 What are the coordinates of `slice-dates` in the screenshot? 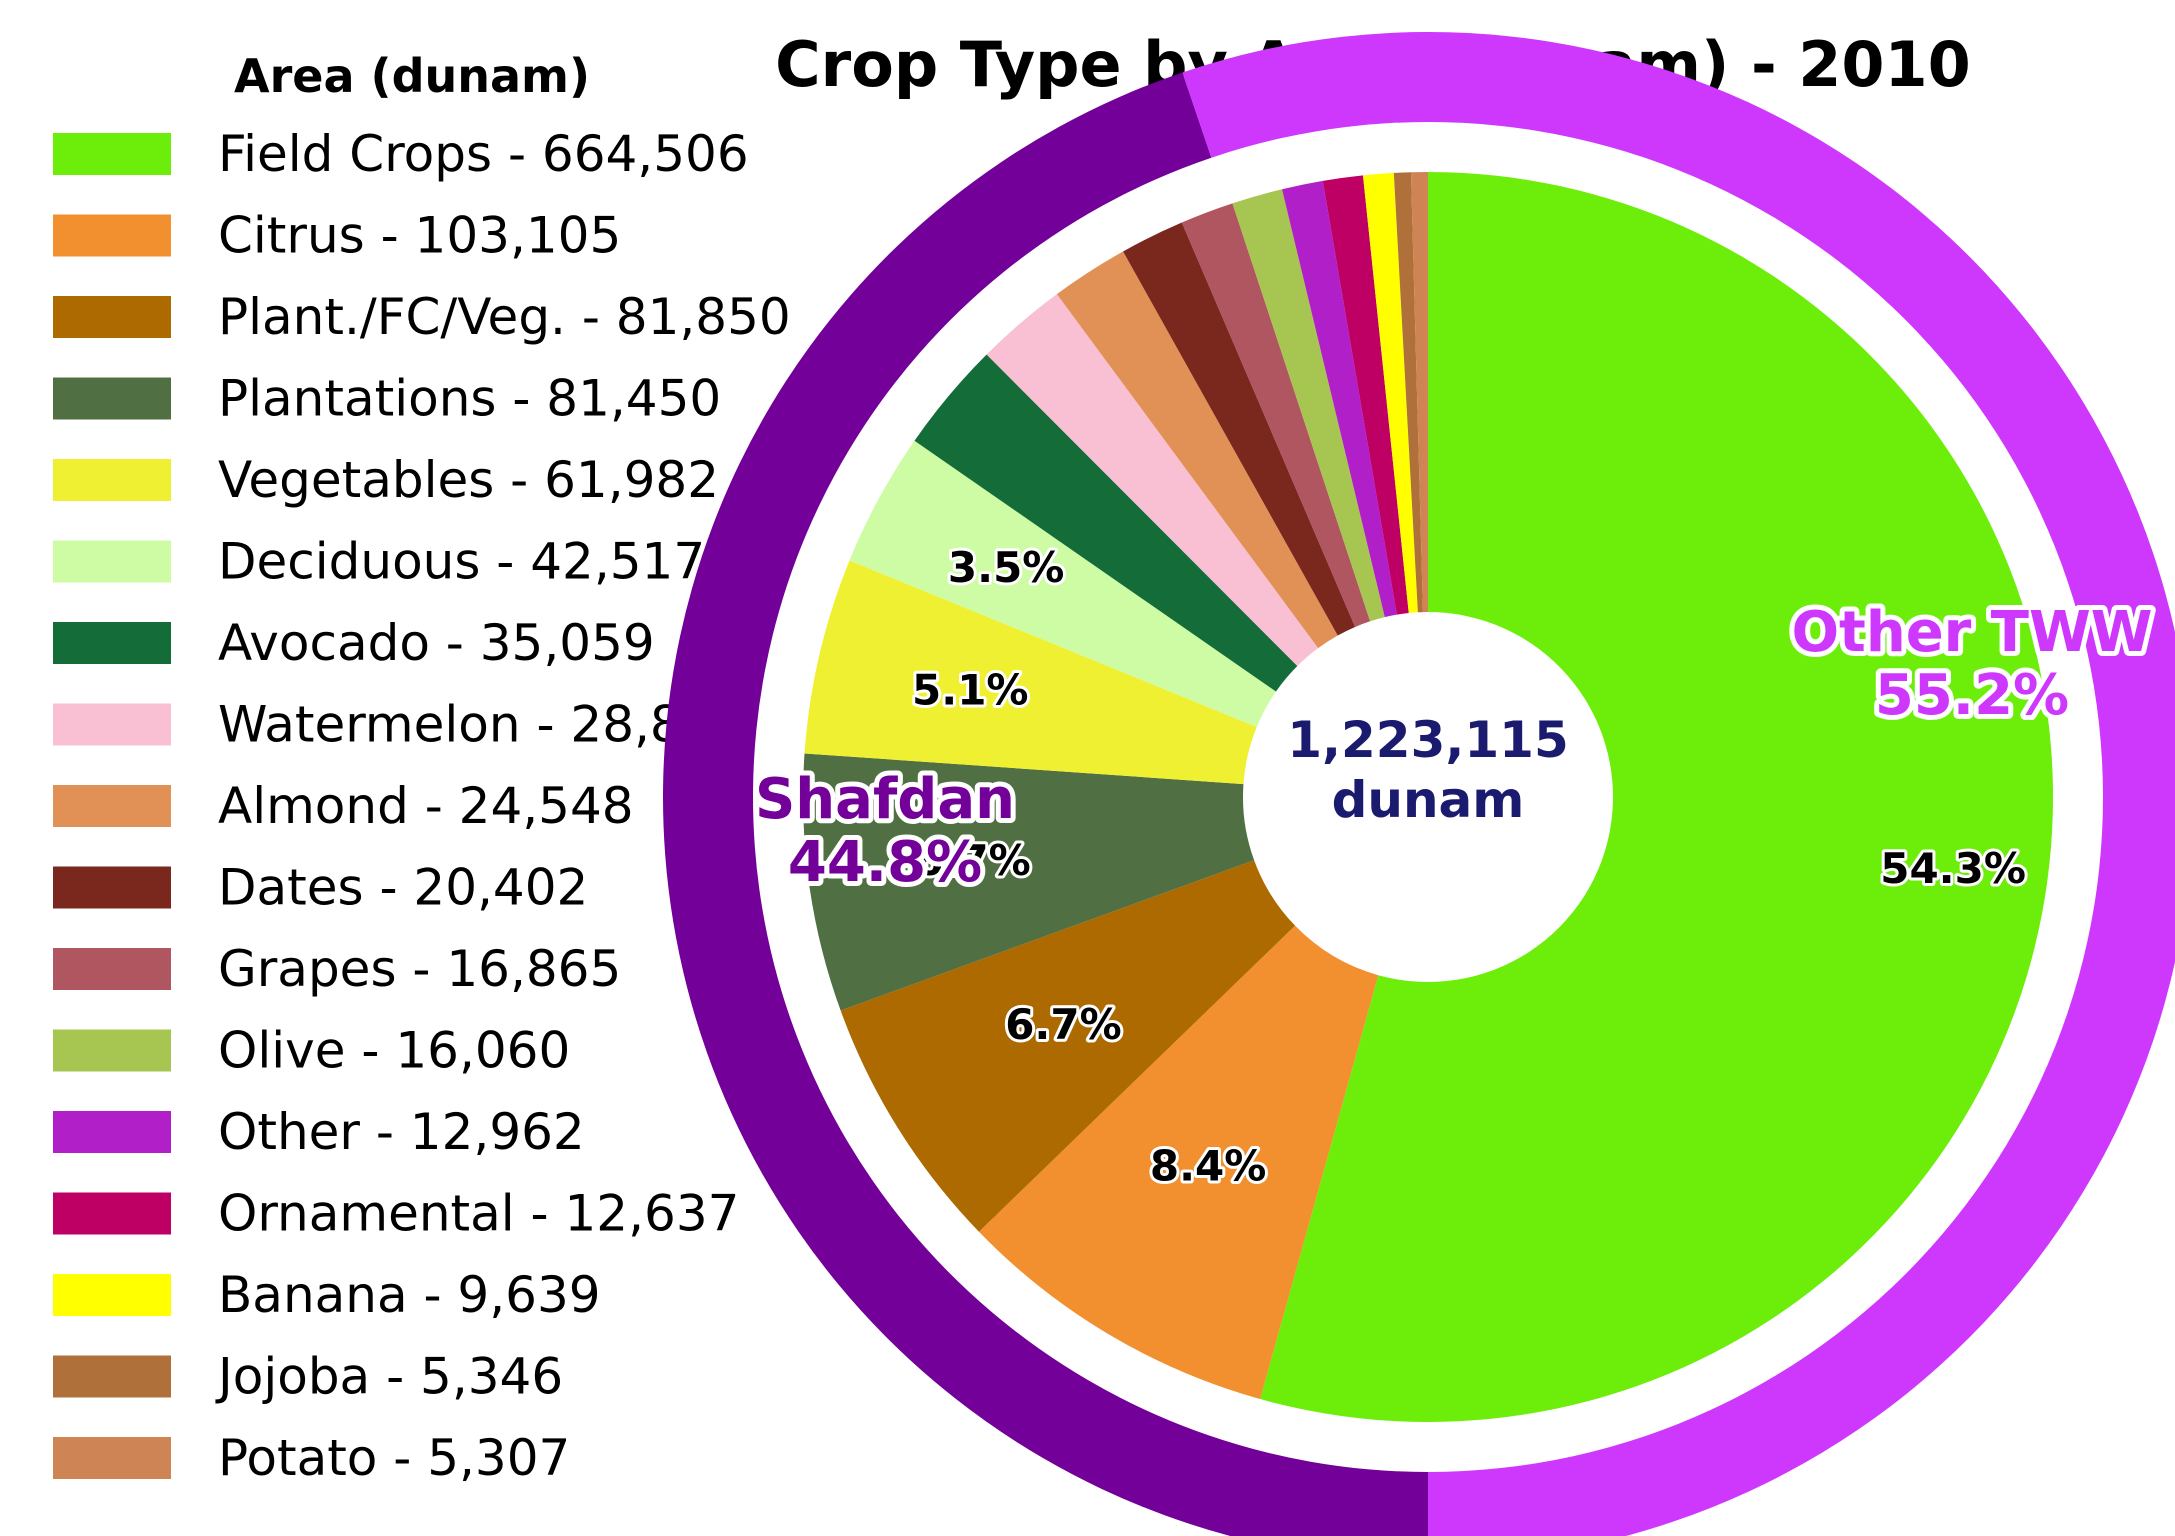 It's located at (1239, 429).